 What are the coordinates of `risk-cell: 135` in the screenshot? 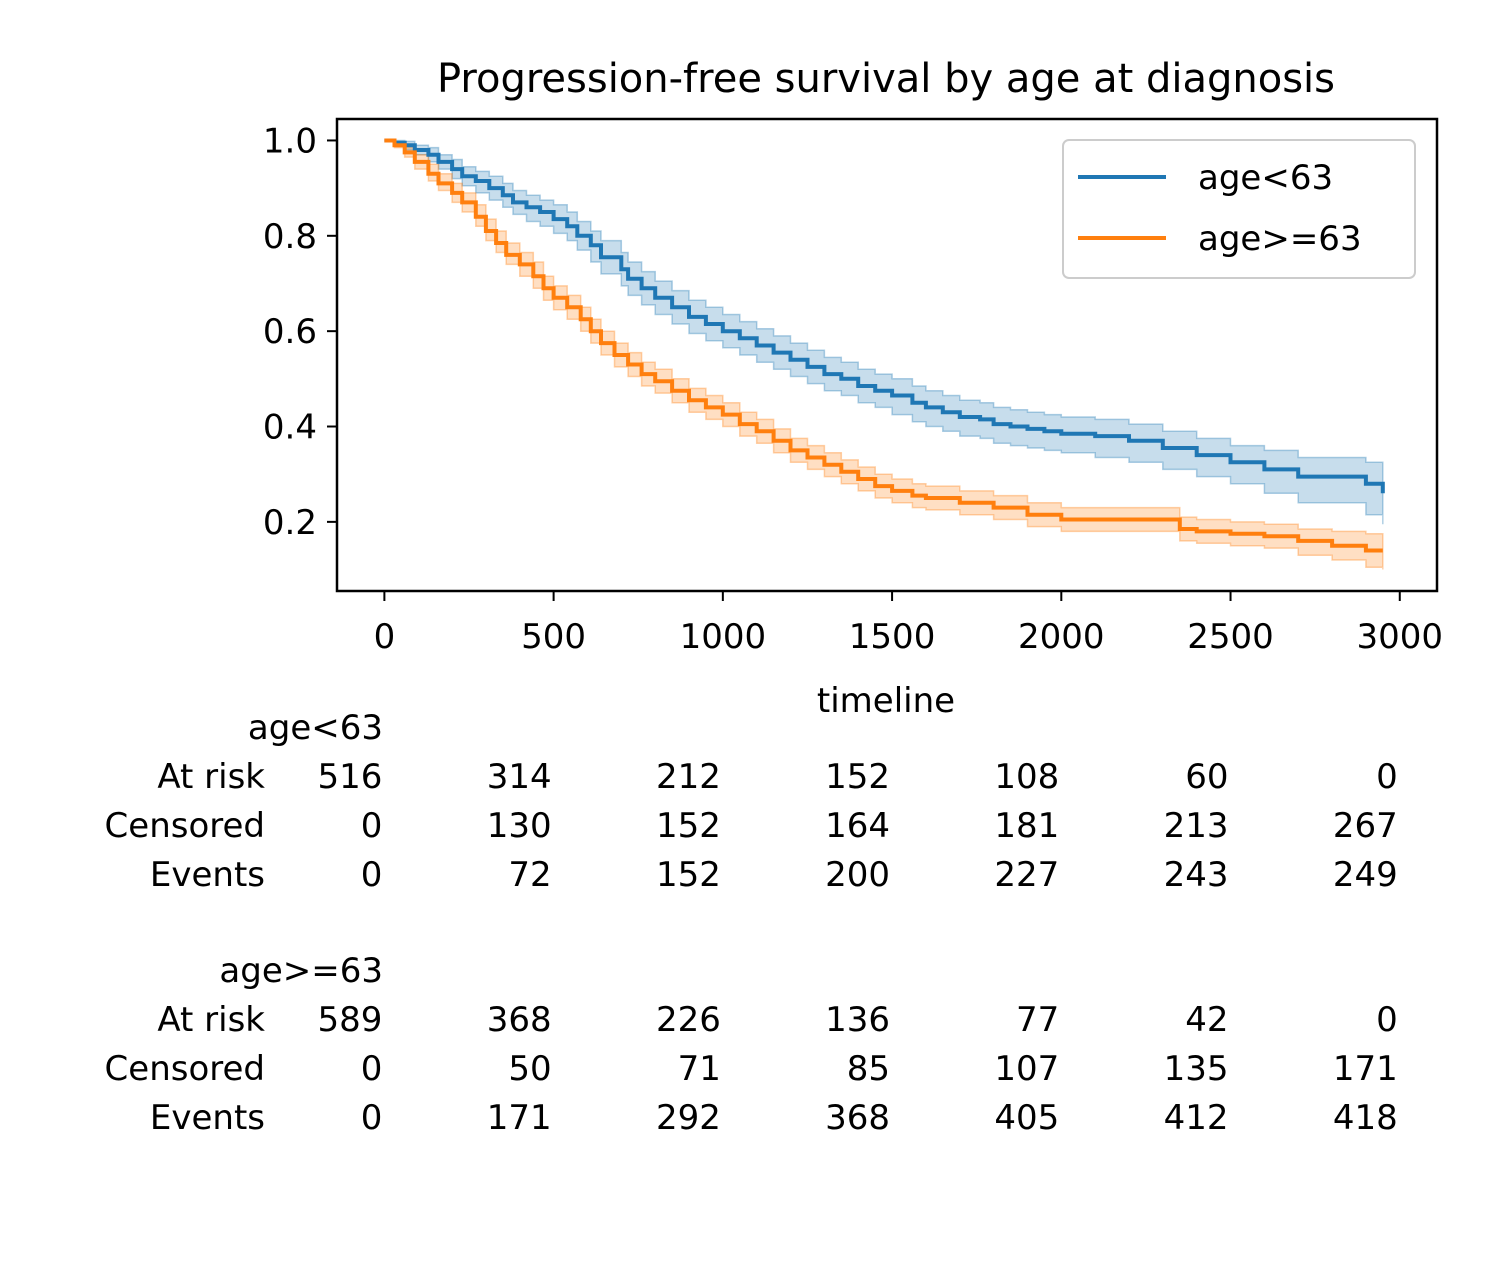 It's located at (1196, 1069).